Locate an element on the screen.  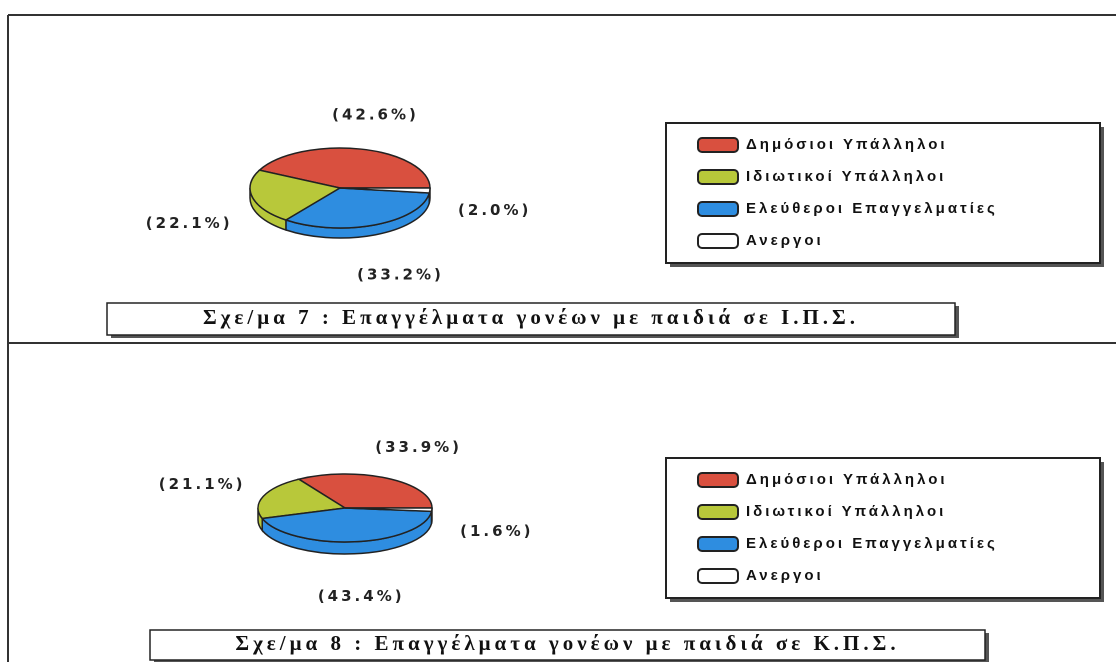
data-label: (33.9%) is located at coordinates (418, 447).